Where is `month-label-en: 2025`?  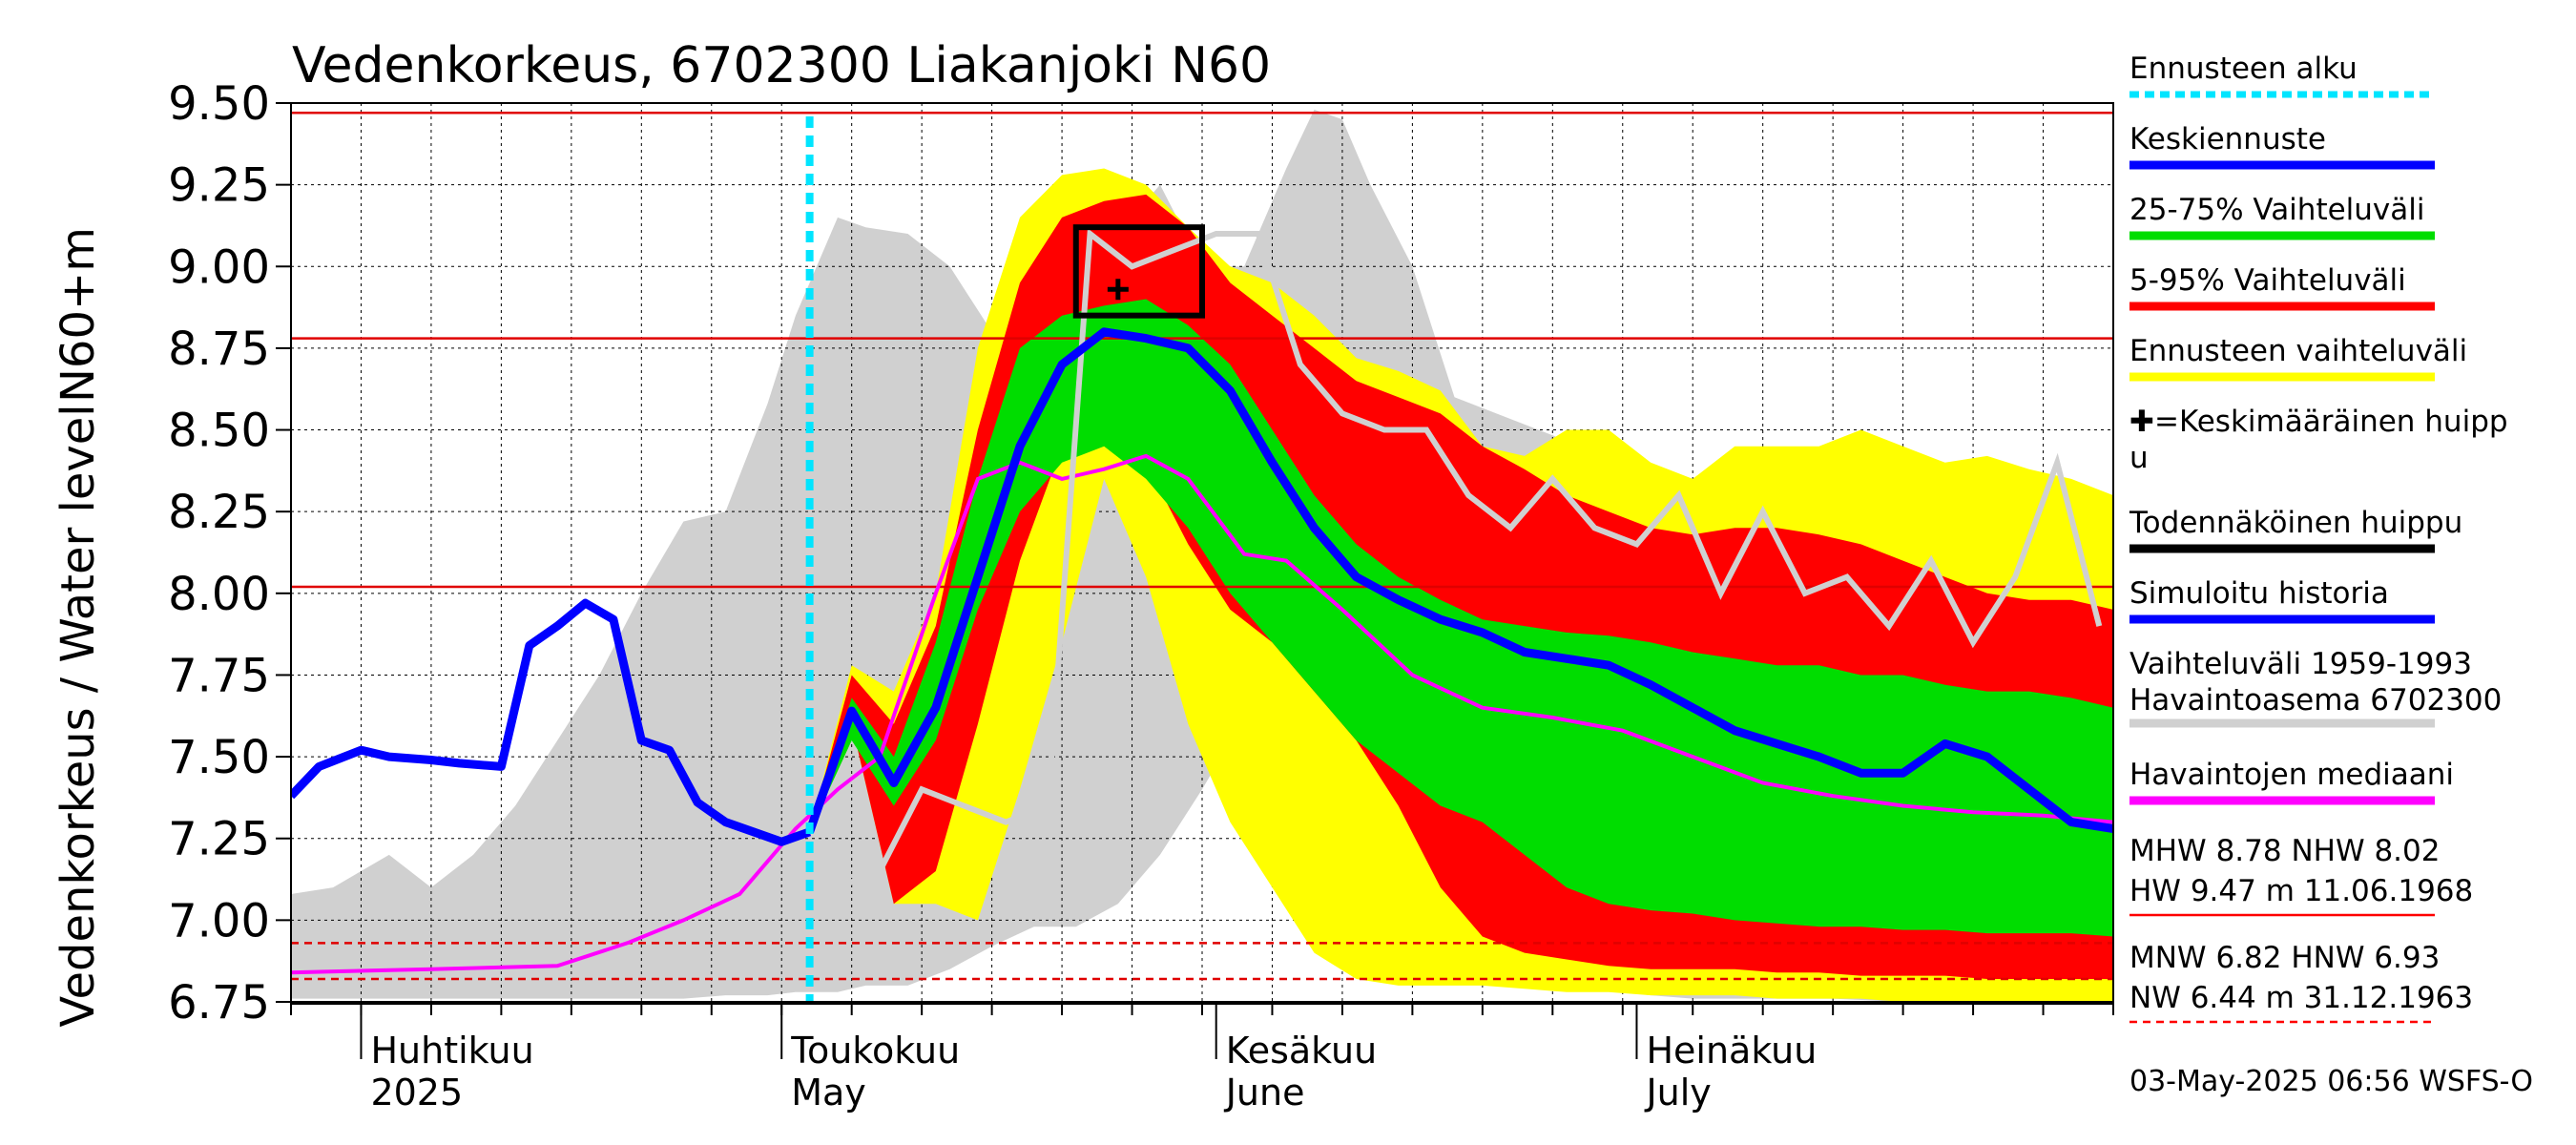 month-label-en: 2025 is located at coordinates (416, 1093).